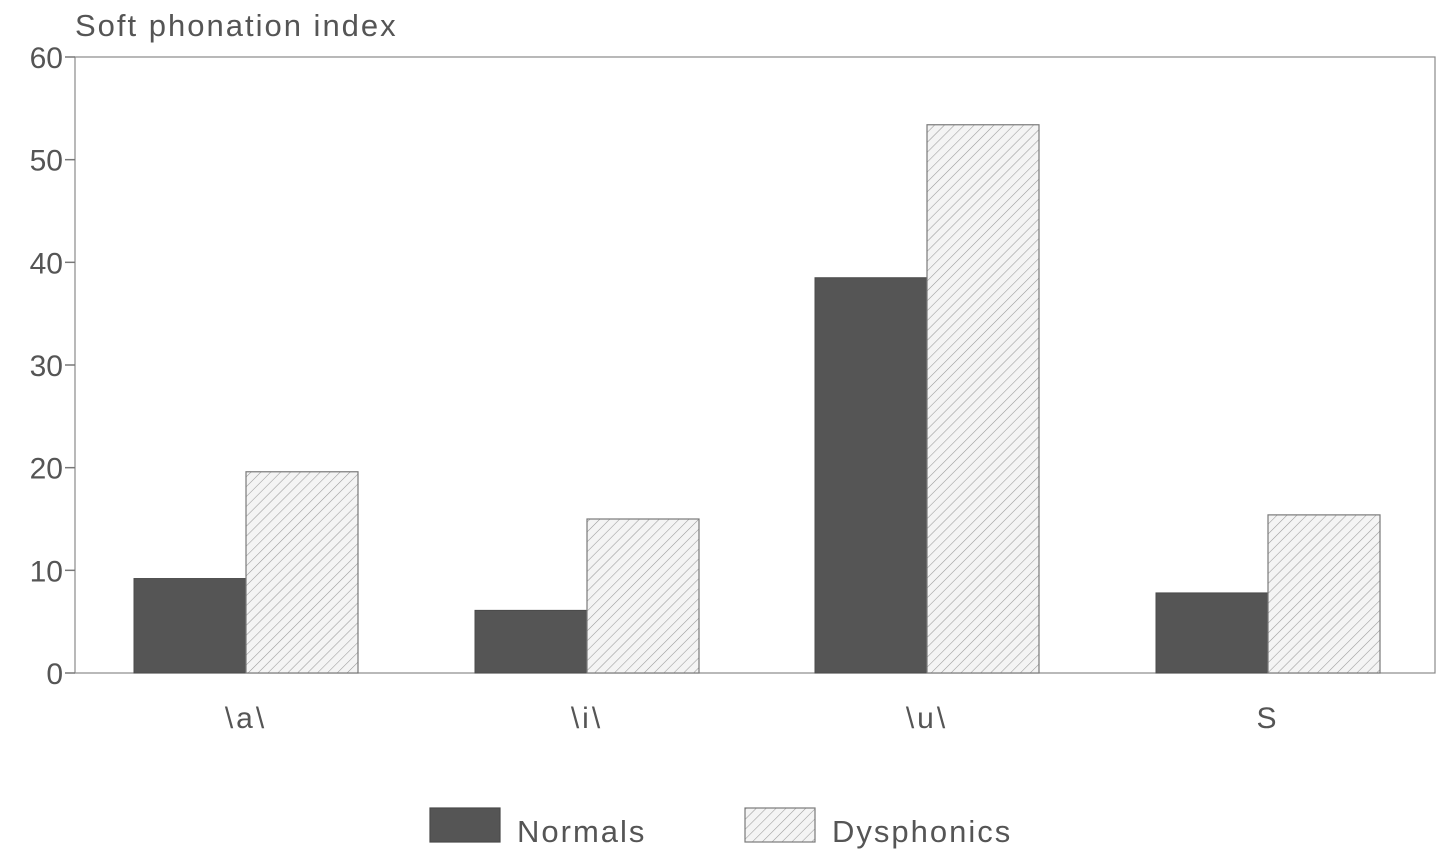 The image size is (1437, 863). I want to click on y-tick-label: 0, so click(54, 674).